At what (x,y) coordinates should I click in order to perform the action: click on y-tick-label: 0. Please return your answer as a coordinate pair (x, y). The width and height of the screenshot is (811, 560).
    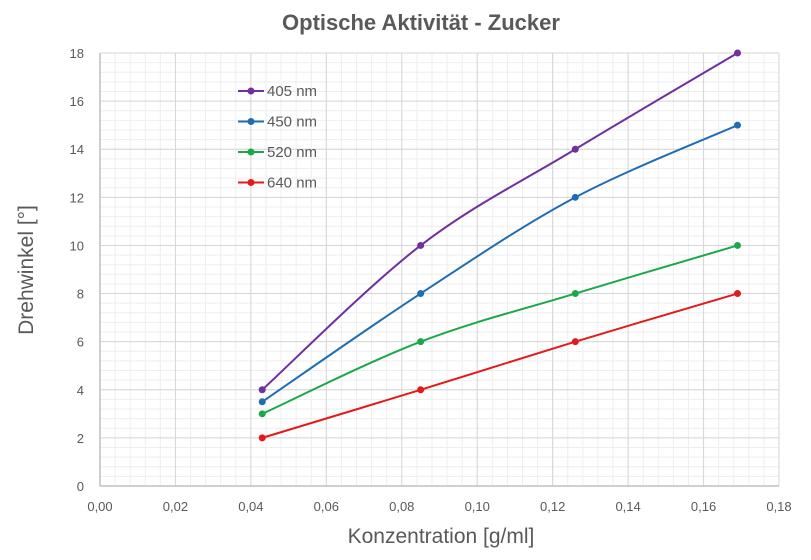
    Looking at the image, I should click on (80, 486).